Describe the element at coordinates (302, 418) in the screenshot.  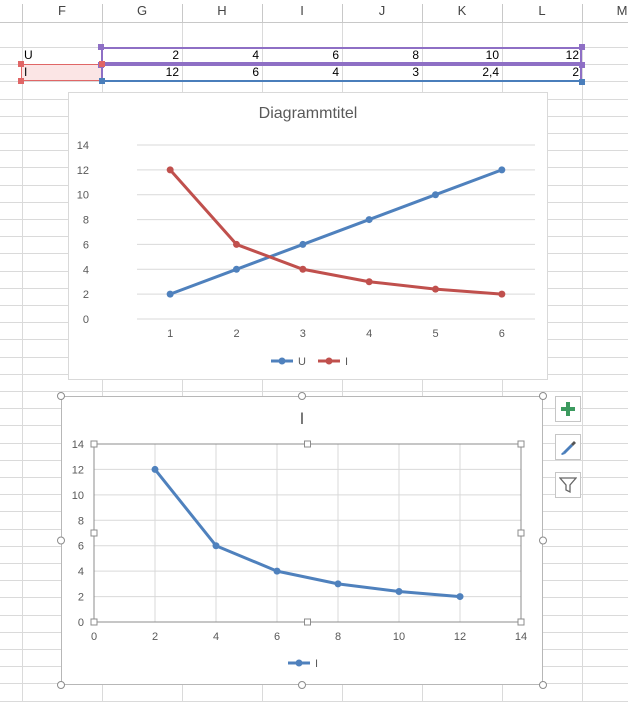
I see `chart-title: I` at that location.